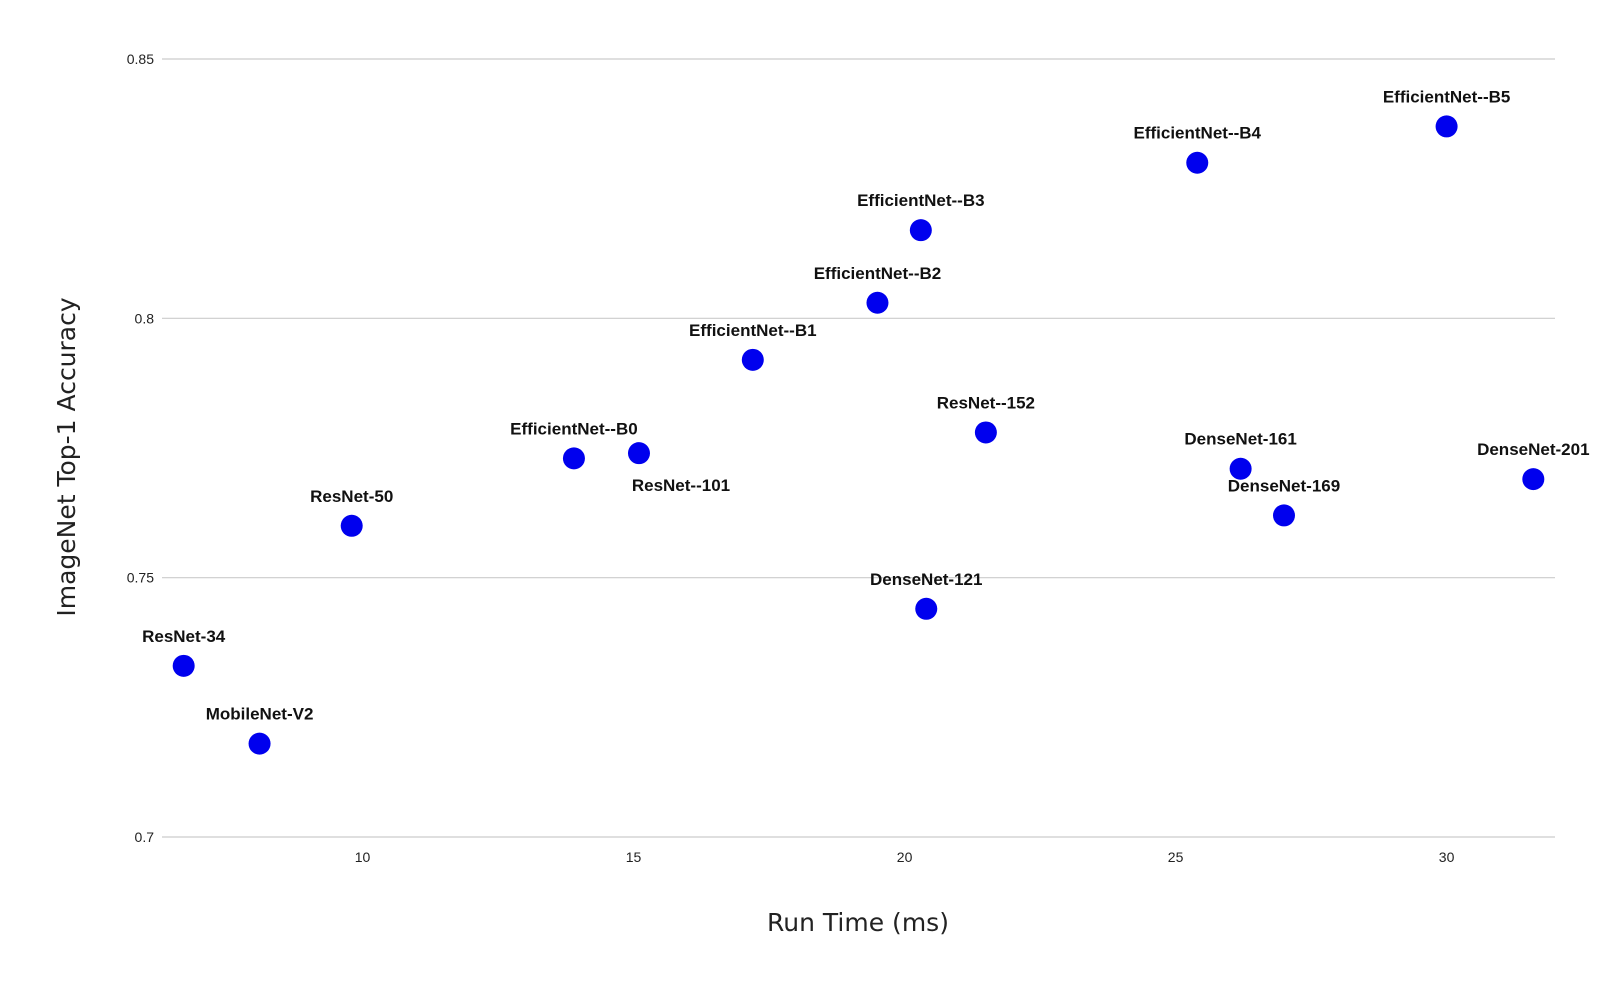 Image resolution: width=1600 pixels, height=985 pixels. What do you see at coordinates (145, 318) in the screenshot?
I see `y-tick-label: 0.8` at bounding box center [145, 318].